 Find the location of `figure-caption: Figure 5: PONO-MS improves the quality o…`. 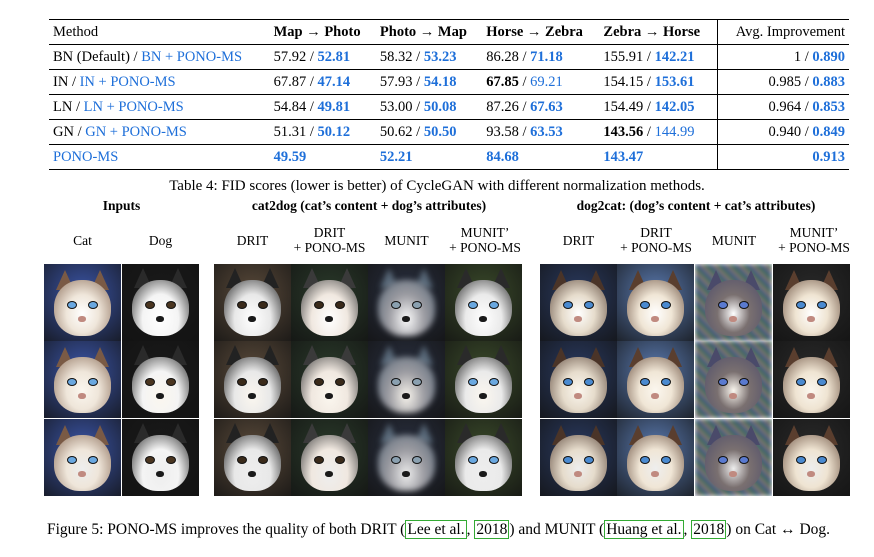

figure-caption: Figure 5: PONO-MS improves the quality o… is located at coordinates (439, 529).